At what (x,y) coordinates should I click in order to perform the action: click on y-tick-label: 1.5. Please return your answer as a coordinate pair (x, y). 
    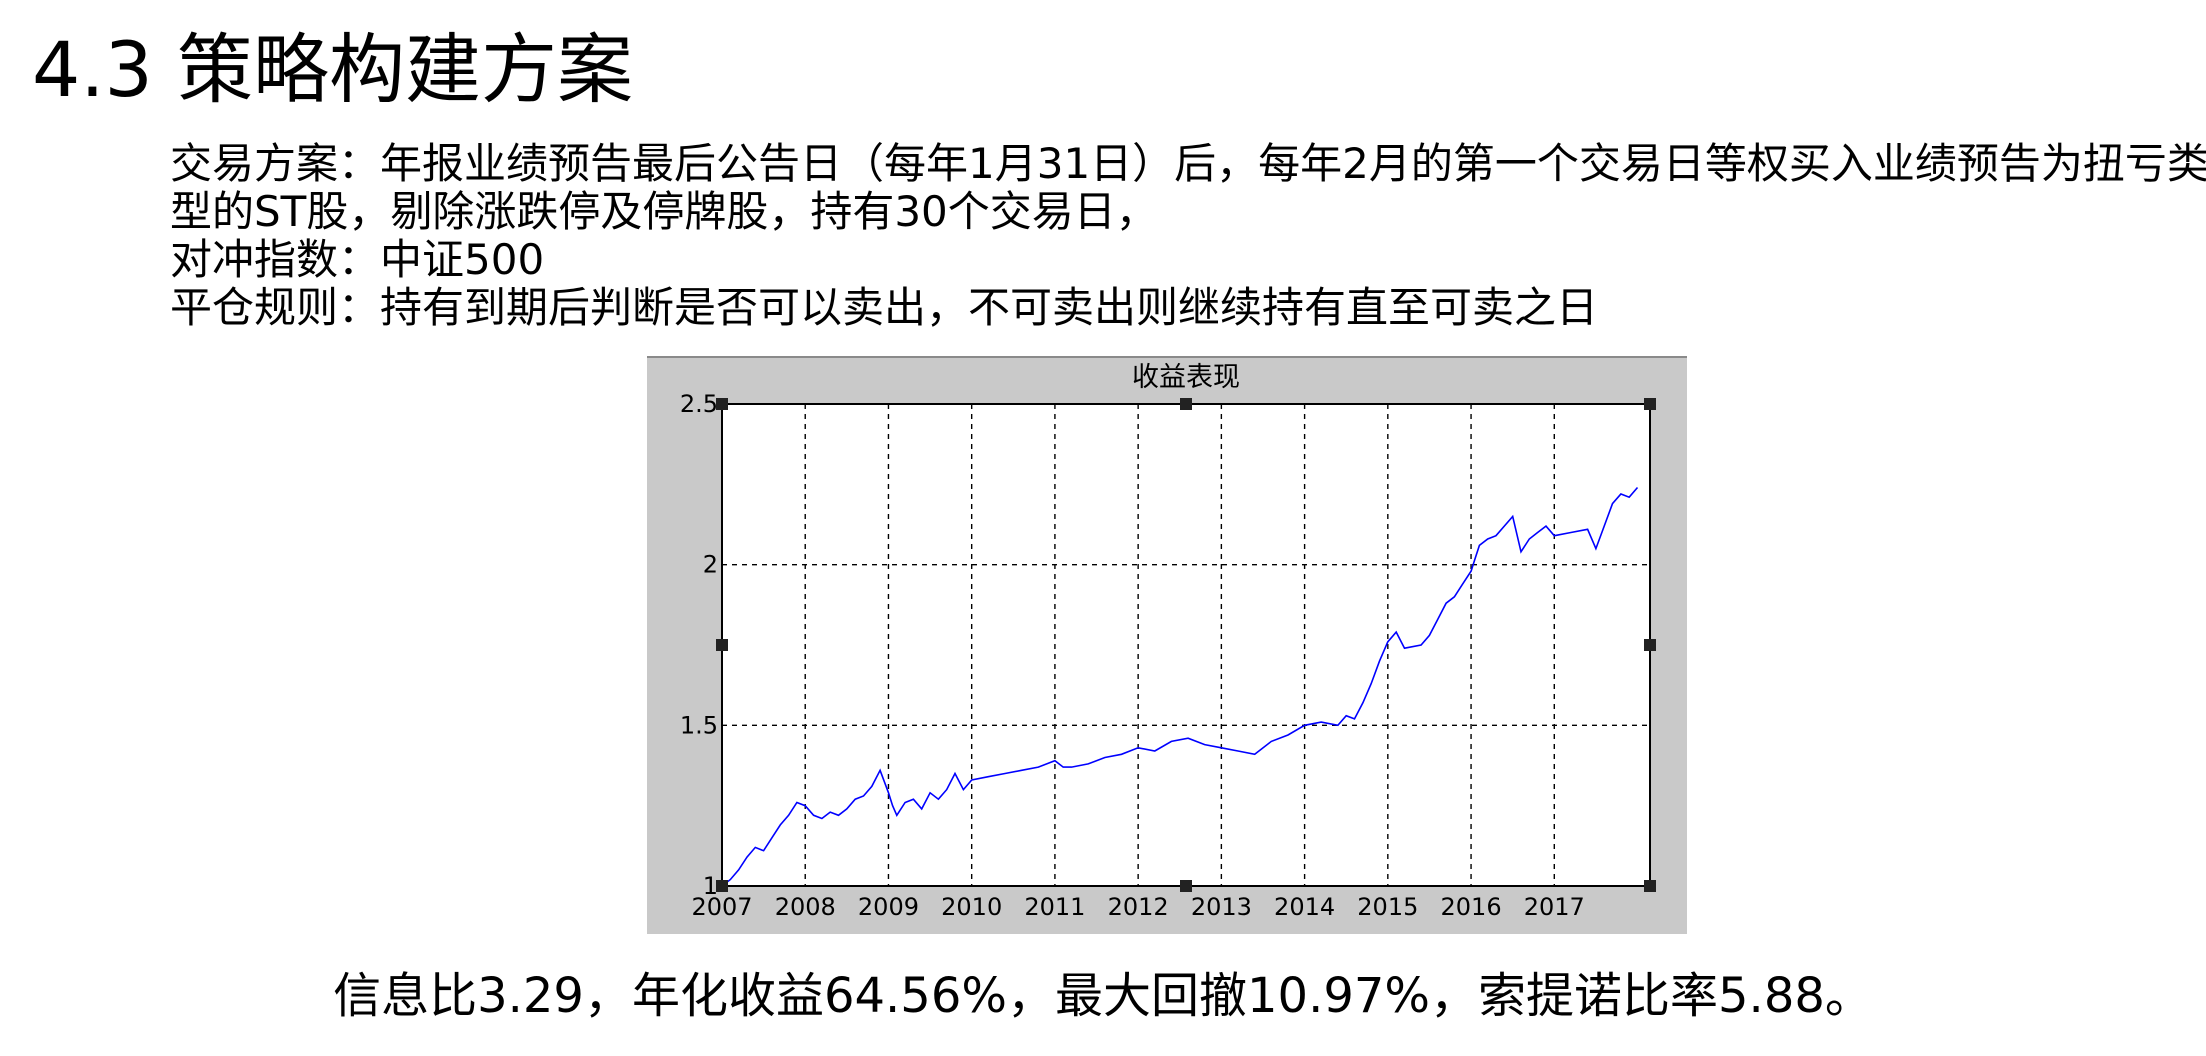
    Looking at the image, I should click on (699, 725).